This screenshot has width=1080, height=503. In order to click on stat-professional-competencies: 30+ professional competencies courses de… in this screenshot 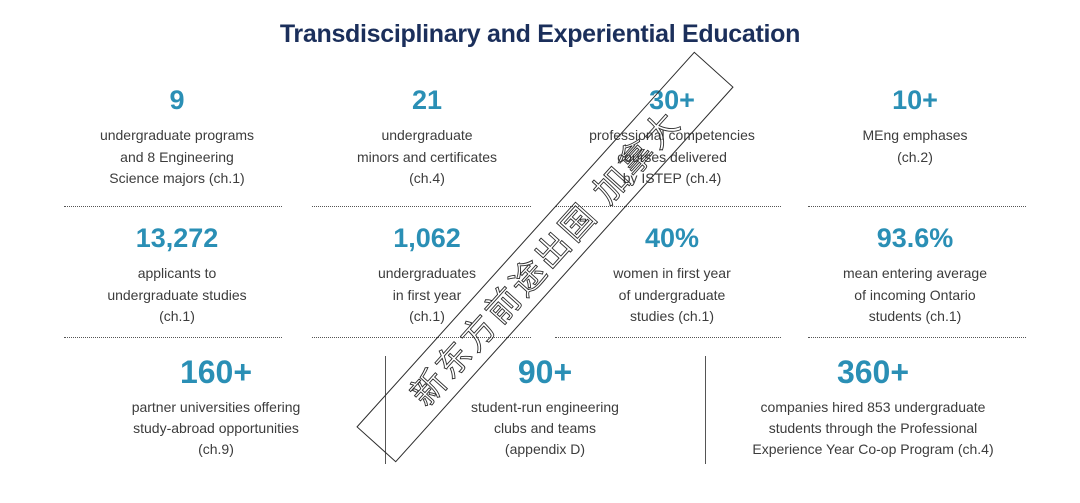, I will do `click(672, 137)`.